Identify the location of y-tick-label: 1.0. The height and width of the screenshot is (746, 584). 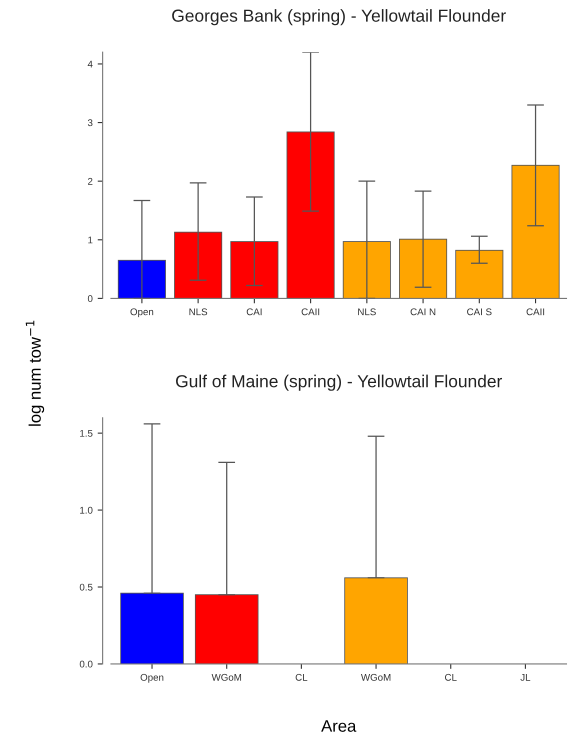
(86, 510).